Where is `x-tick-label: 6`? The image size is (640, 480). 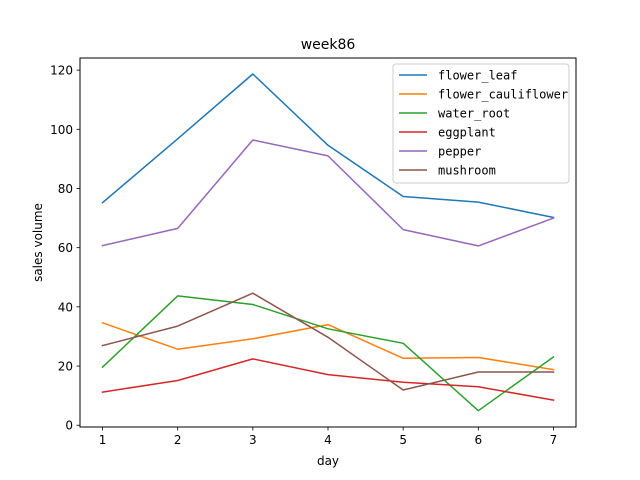
x-tick-label: 6 is located at coordinates (478, 440).